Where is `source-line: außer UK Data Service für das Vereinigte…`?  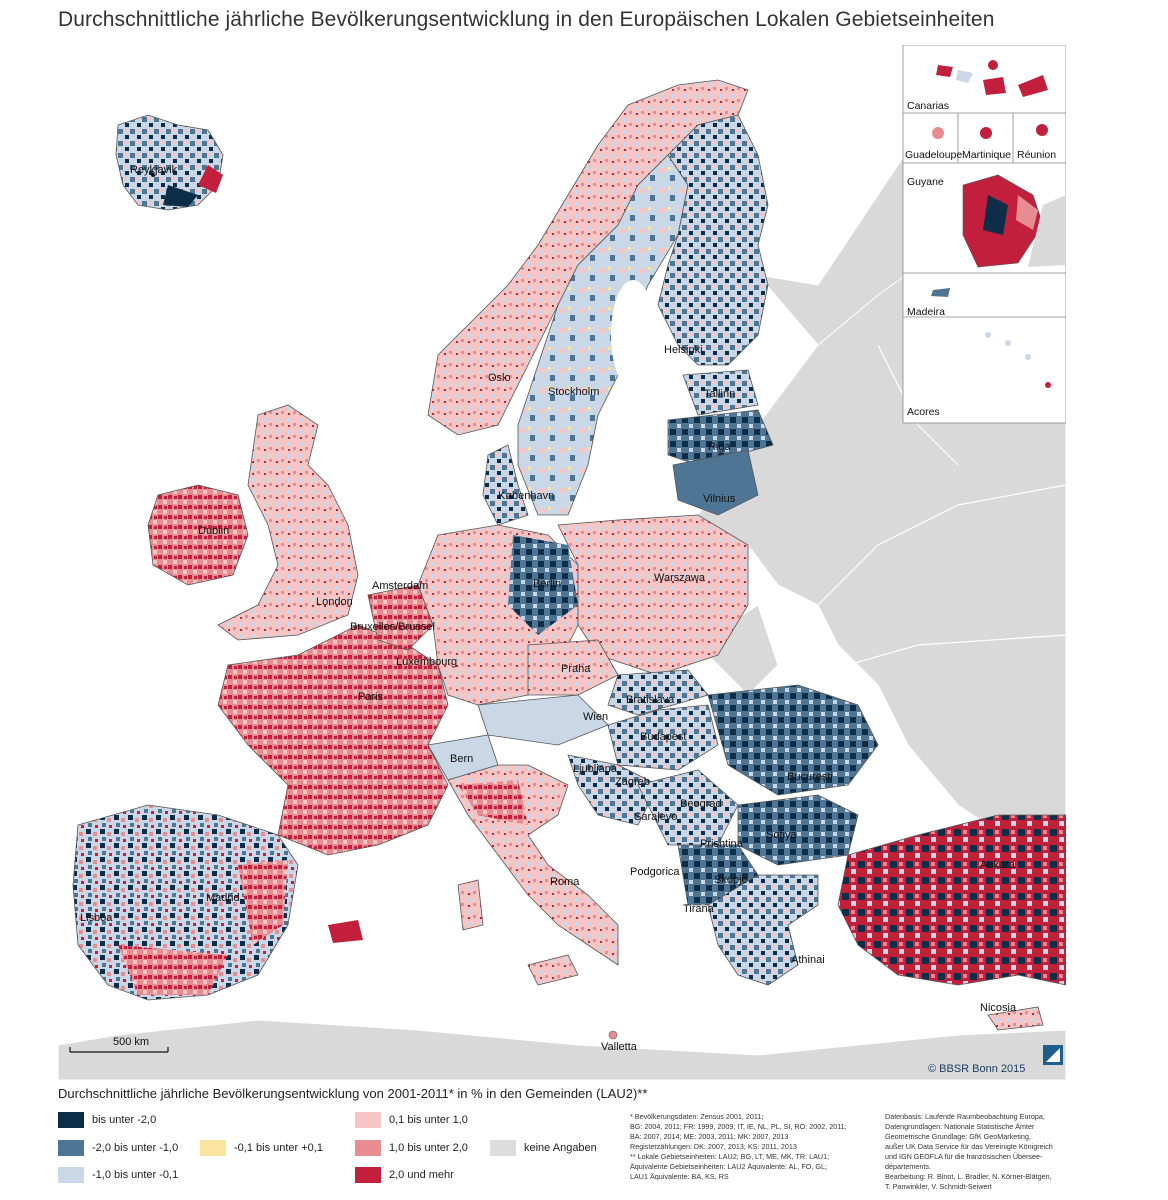 source-line: außer UK Data Service für das Vereinigte… is located at coordinates (969, 1146).